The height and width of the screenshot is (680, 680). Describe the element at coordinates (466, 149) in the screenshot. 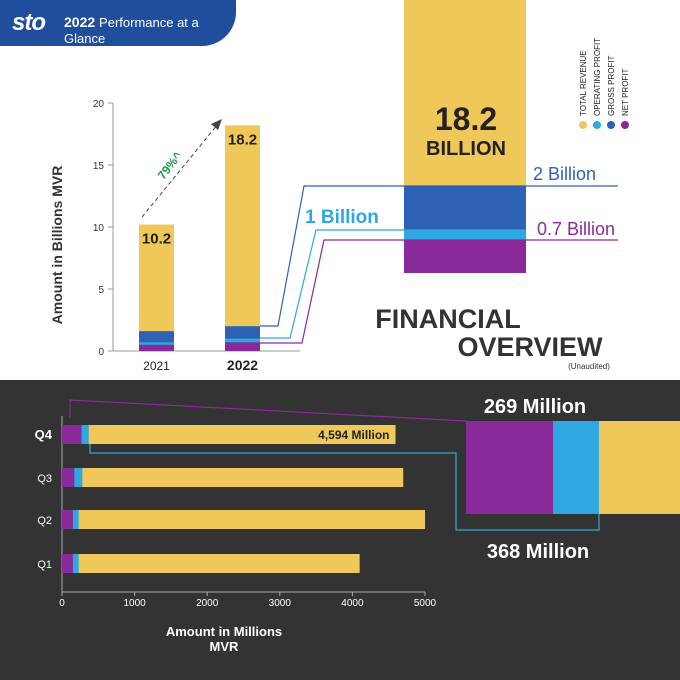

I see `big-unit: BILLION` at that location.